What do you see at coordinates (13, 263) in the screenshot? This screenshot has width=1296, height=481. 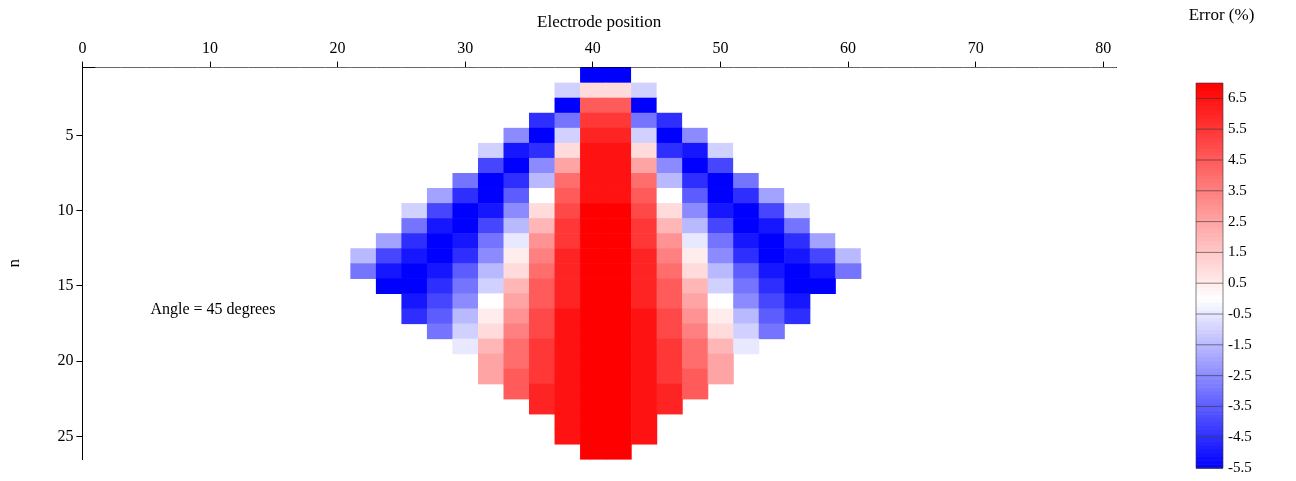 I see `y-axis-title: n` at bounding box center [13, 263].